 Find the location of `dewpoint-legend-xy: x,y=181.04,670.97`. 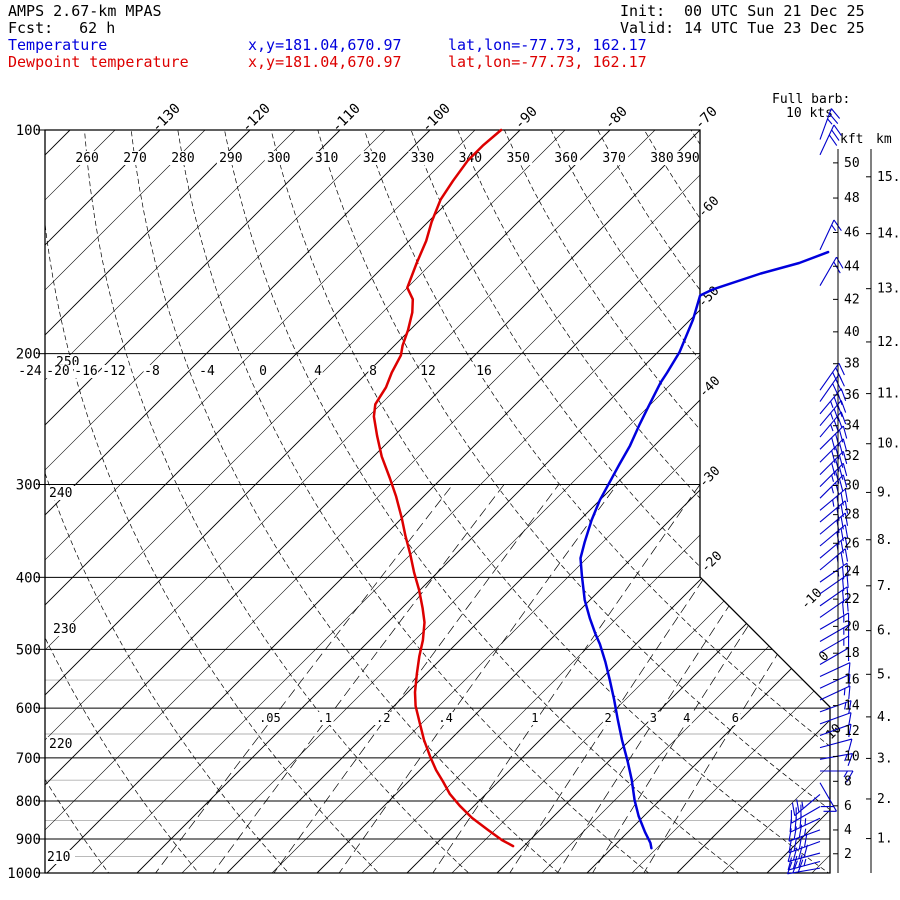

dewpoint-legend-xy: x,y=181.04,670.97 is located at coordinates (325, 62).